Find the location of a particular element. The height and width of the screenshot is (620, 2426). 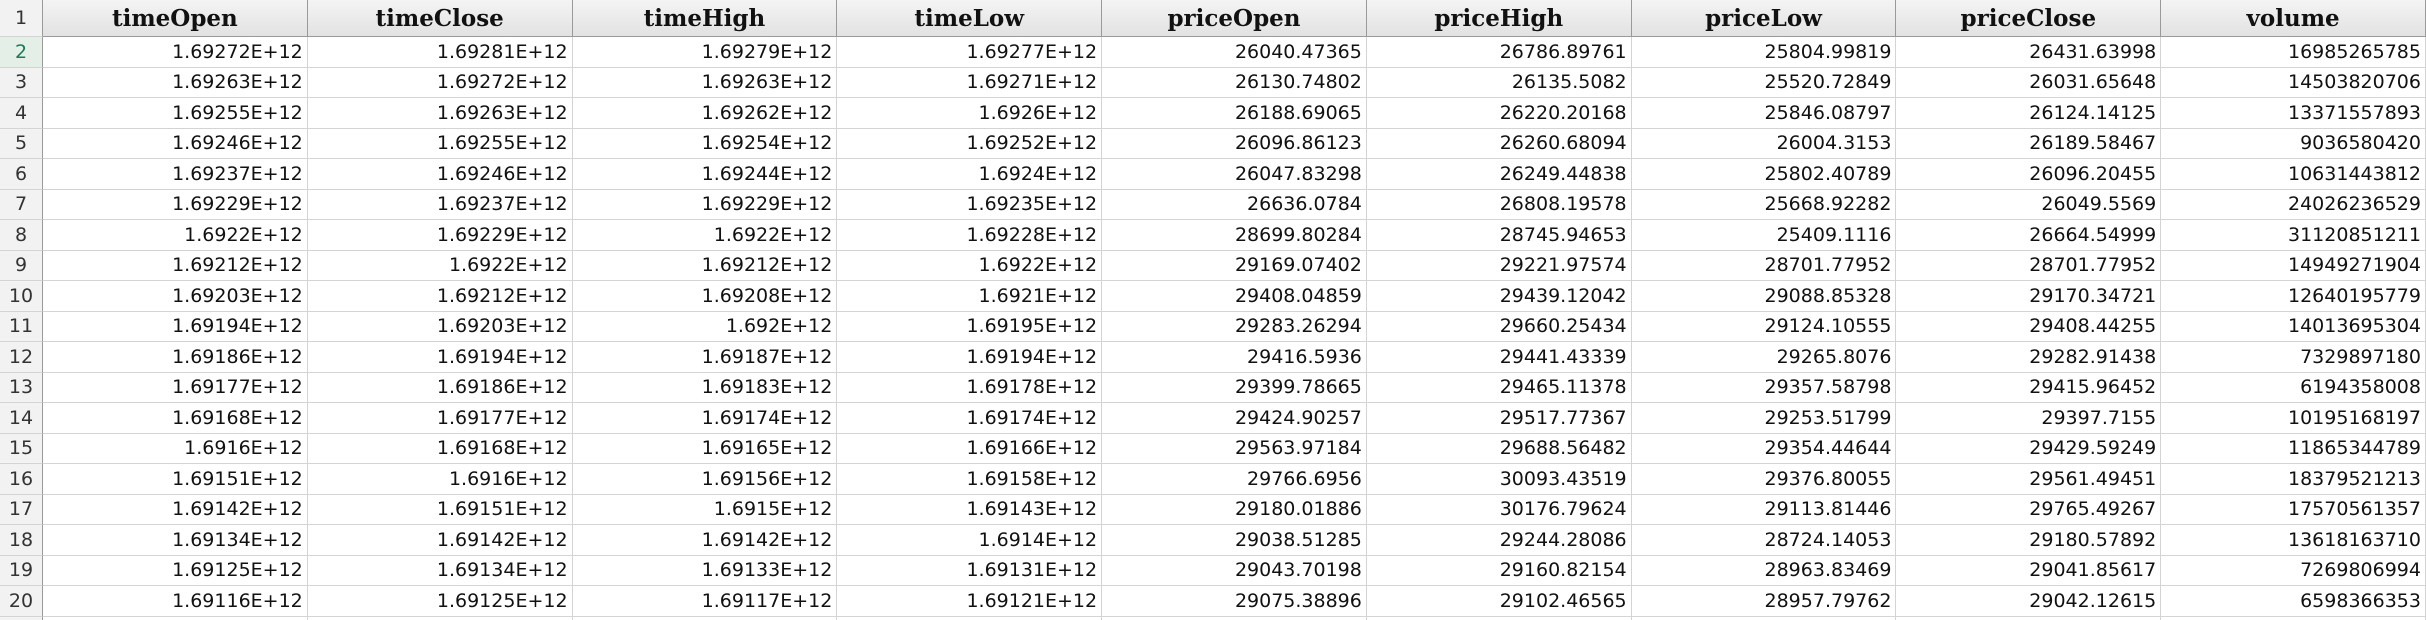

cell: 28963.83469 is located at coordinates (1764, 570).